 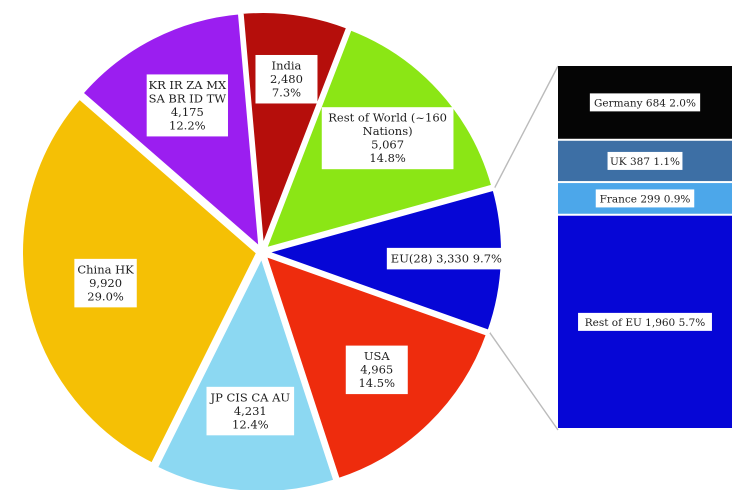 I want to click on pie-slice-china-hk-label-box, so click(x=105, y=283).